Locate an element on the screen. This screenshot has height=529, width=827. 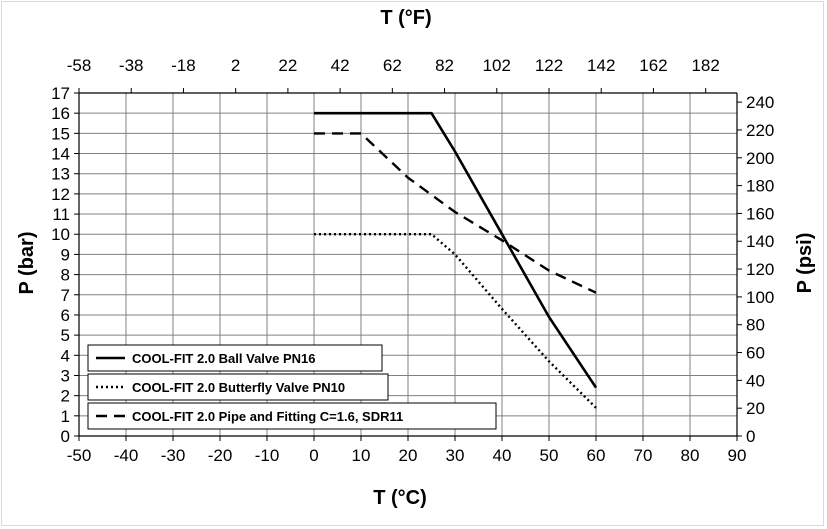
y-tick-label: 13 is located at coordinates (60, 174).